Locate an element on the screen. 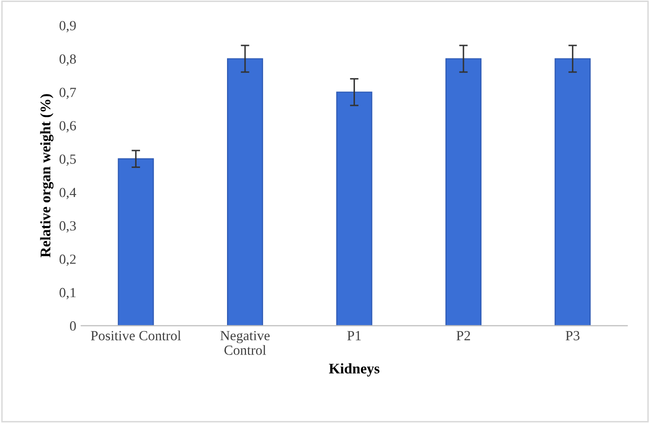 The height and width of the screenshot is (423, 650). x-tick-label: P3 is located at coordinates (573, 335).